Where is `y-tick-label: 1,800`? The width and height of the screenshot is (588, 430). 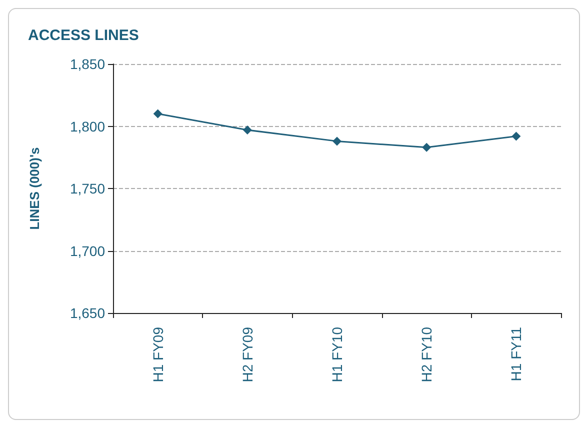 y-tick-label: 1,800 is located at coordinates (88, 126).